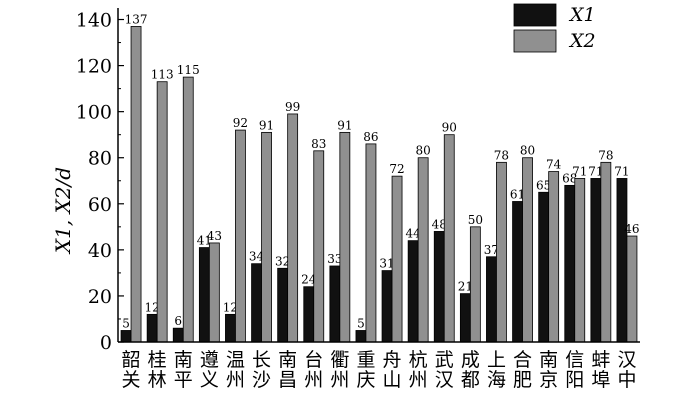 The width and height of the screenshot is (700, 400). I want to click on category-label-17: 信阳, so click(574, 370).